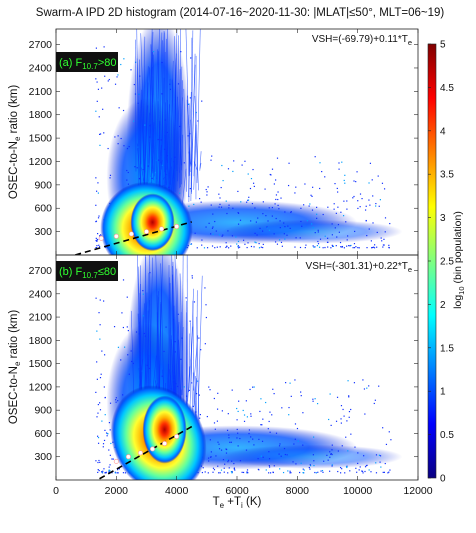  I want to click on y-tick-label: 1800, so click(41, 115).